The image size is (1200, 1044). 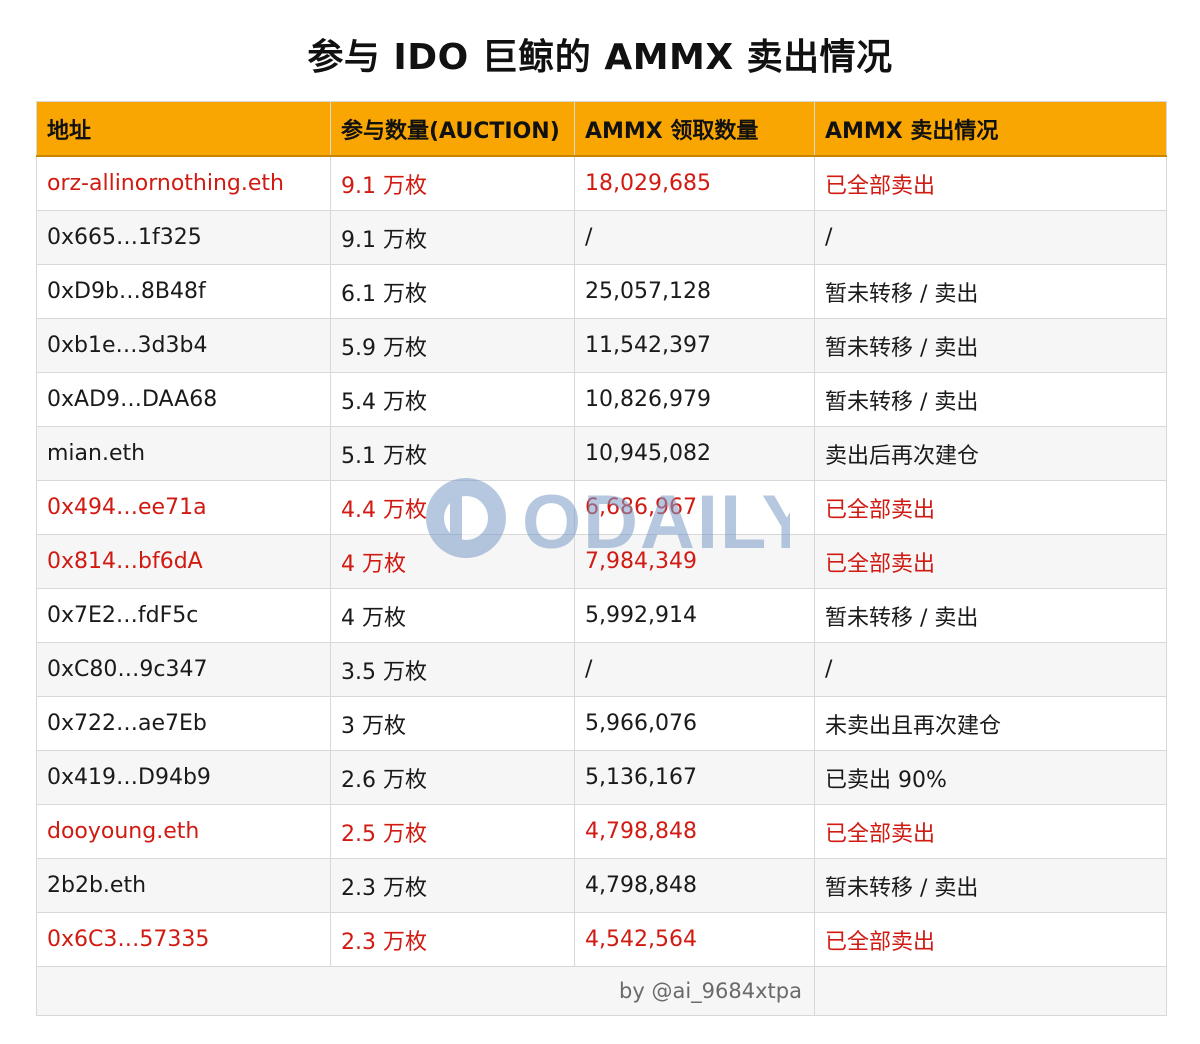 I want to click on footer-empty-cell, so click(x=990, y=991).